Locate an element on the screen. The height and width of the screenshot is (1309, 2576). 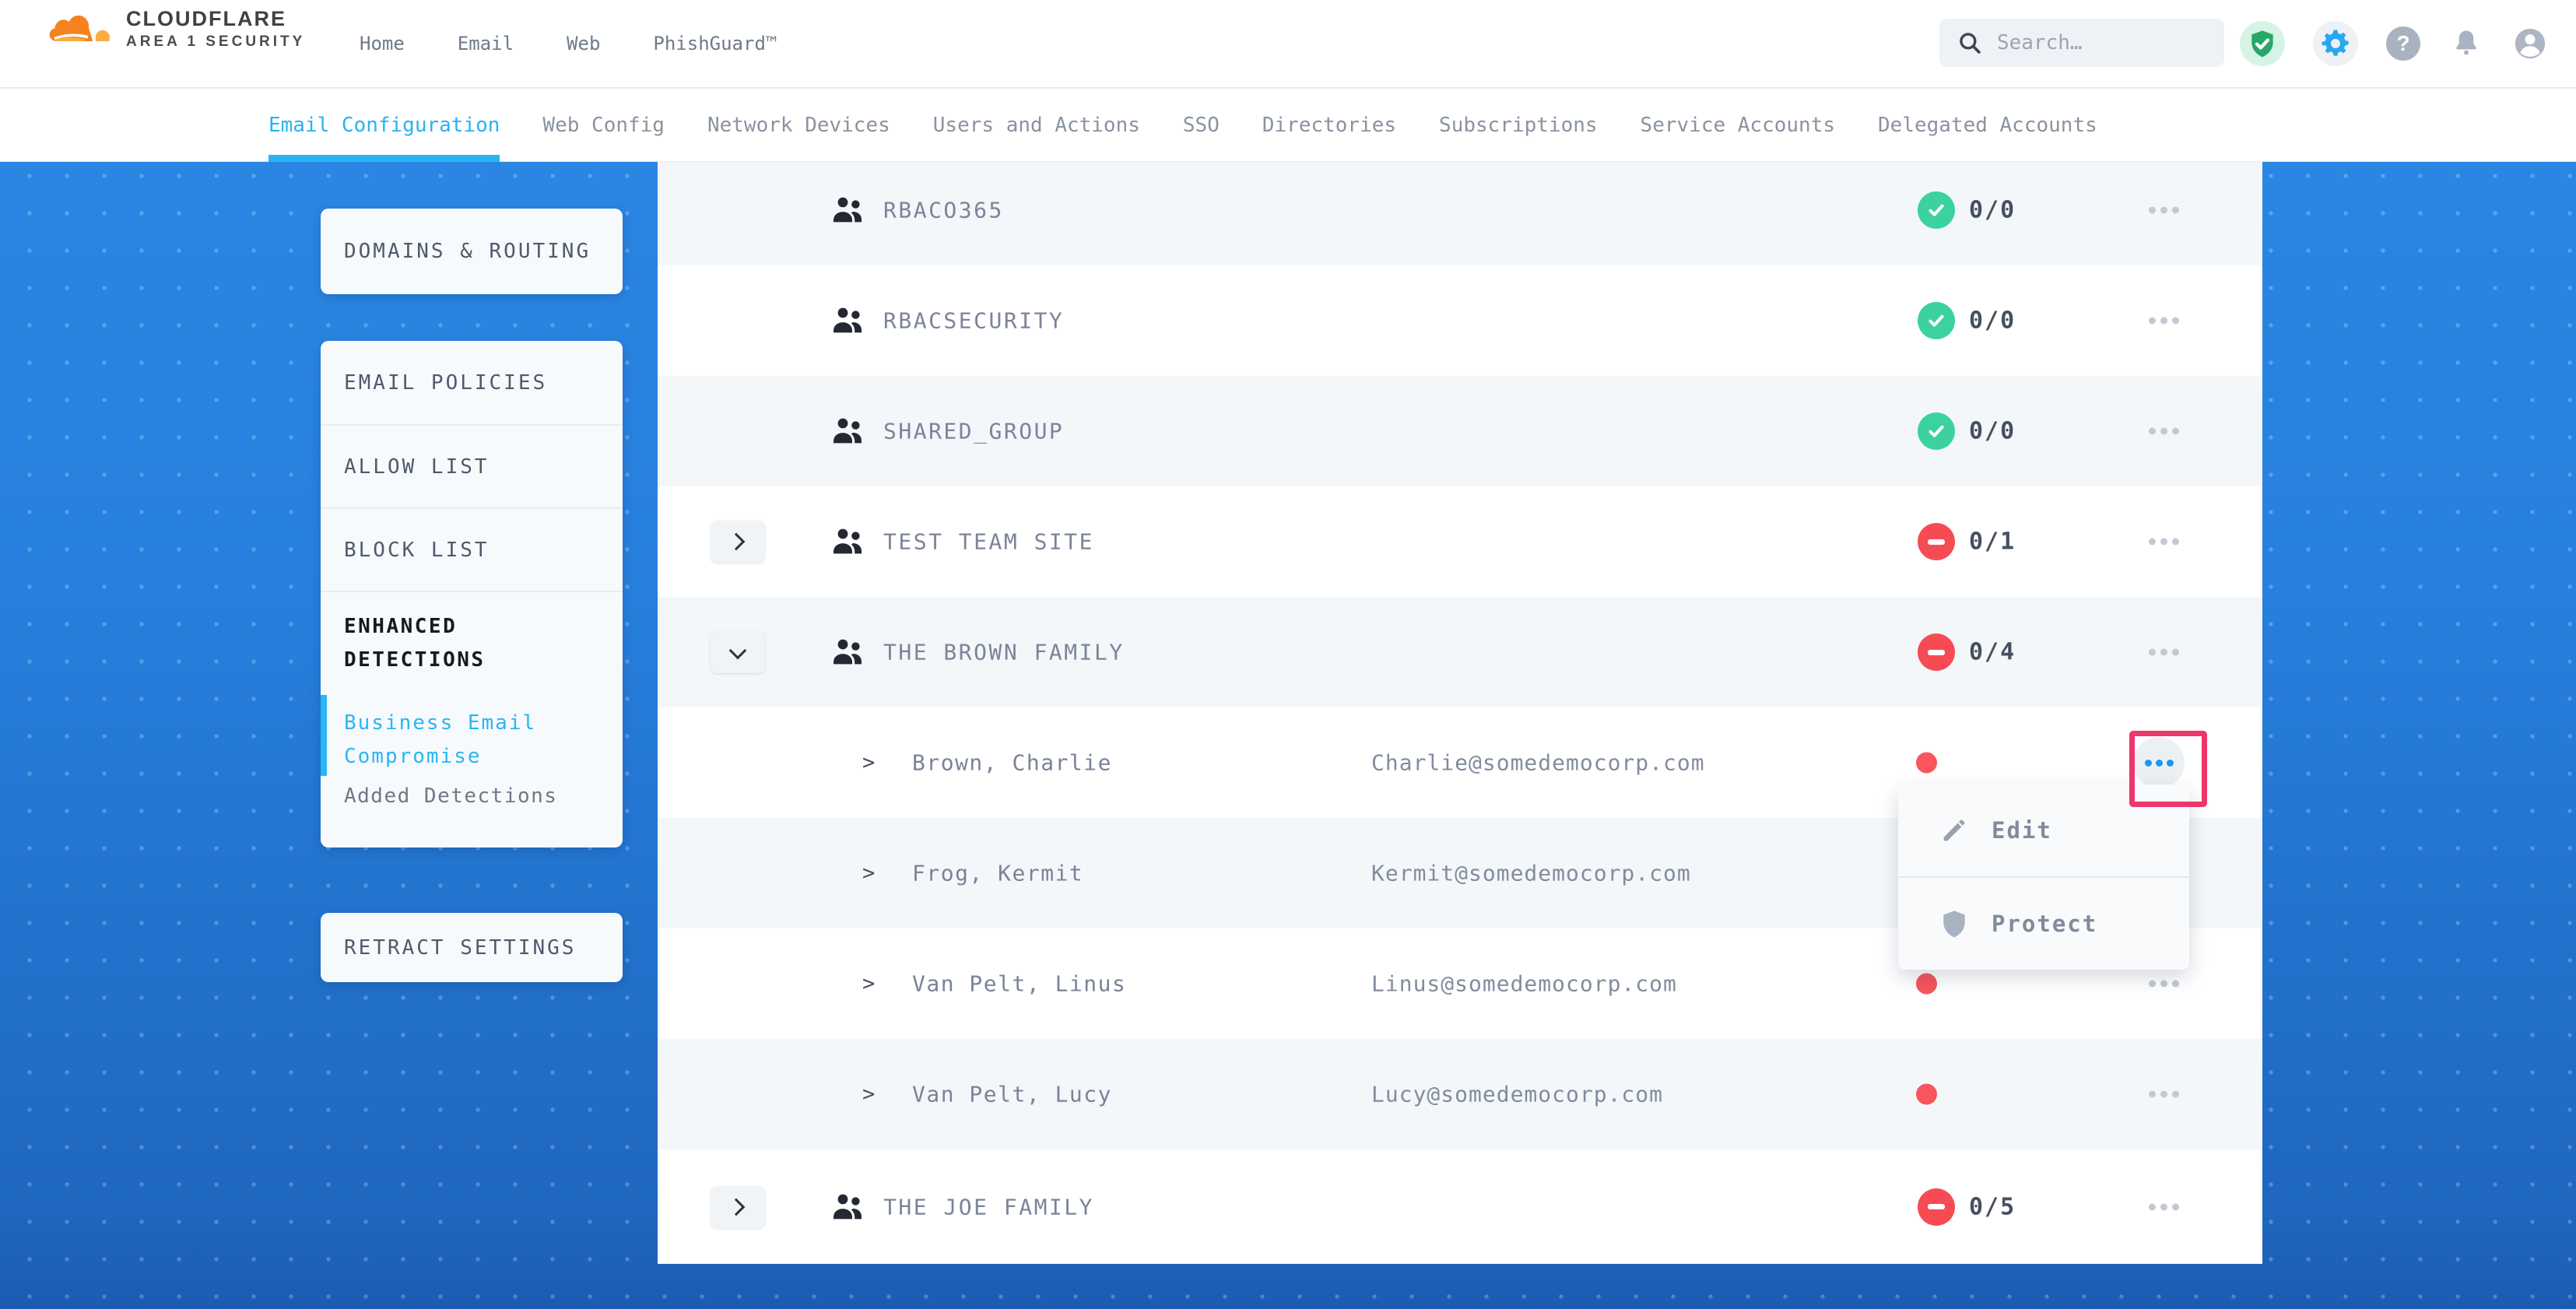
menu-item-edit: Edit is located at coordinates (2044, 830).